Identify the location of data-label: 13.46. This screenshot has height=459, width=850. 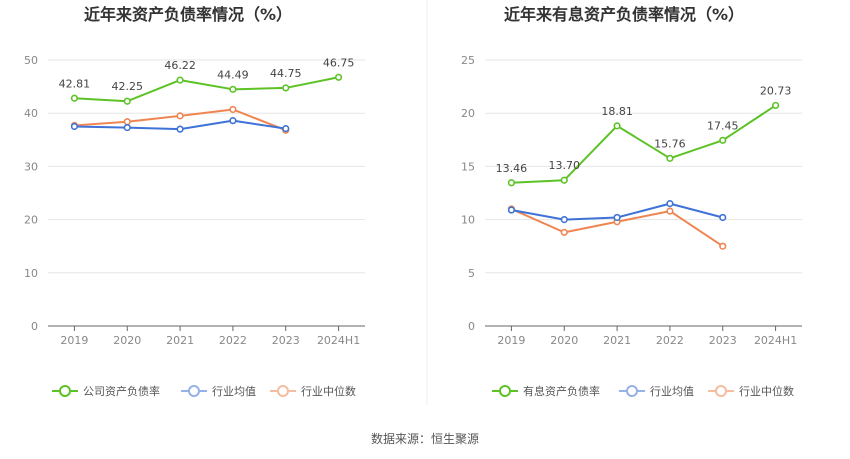
(512, 168).